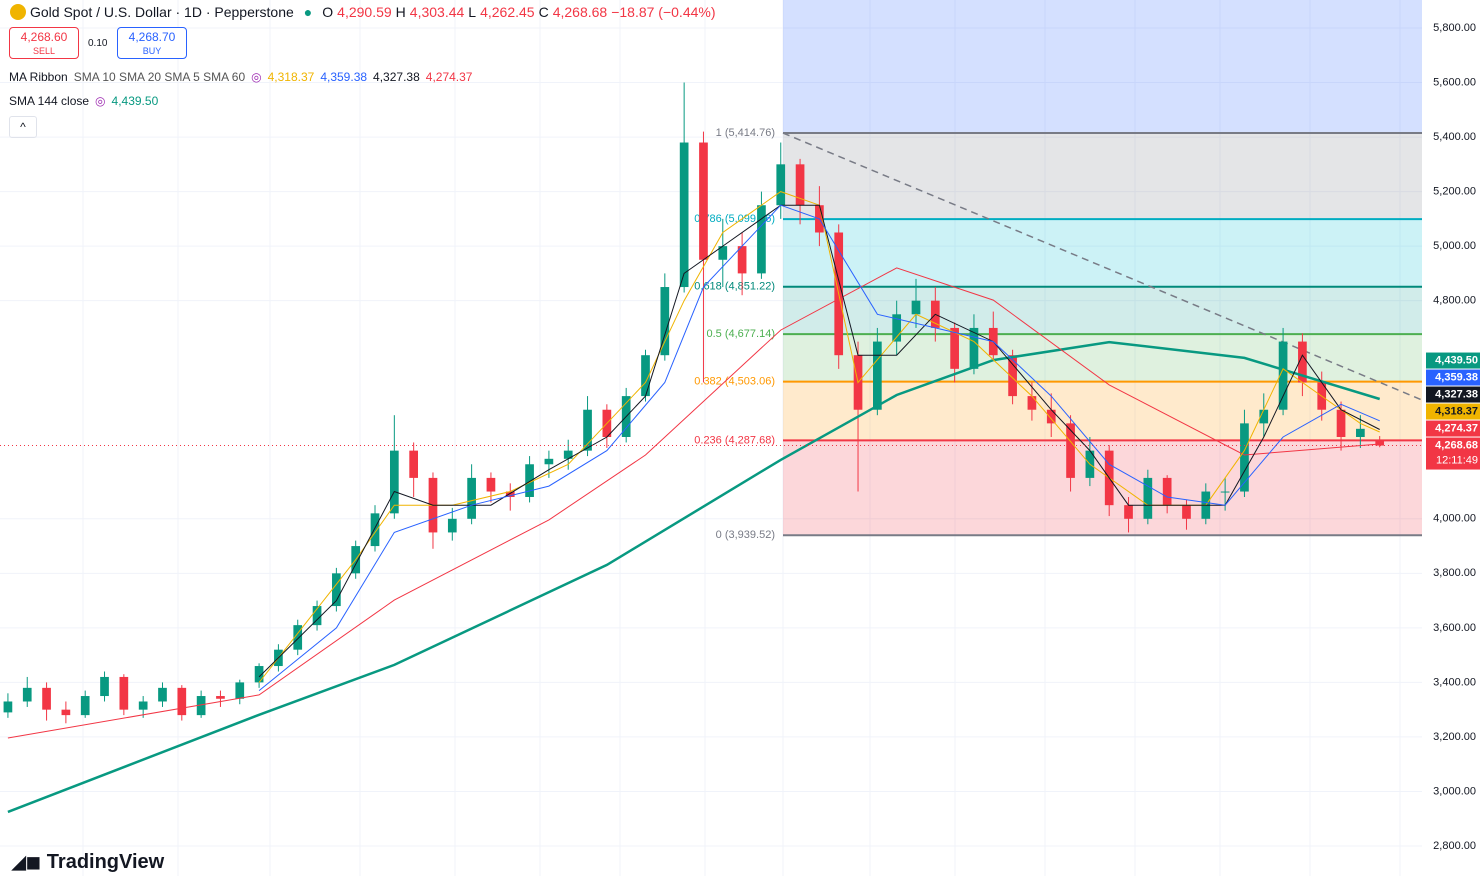  Describe the element at coordinates (105, 862) in the screenshot. I see `brand-name: TradingView` at that location.